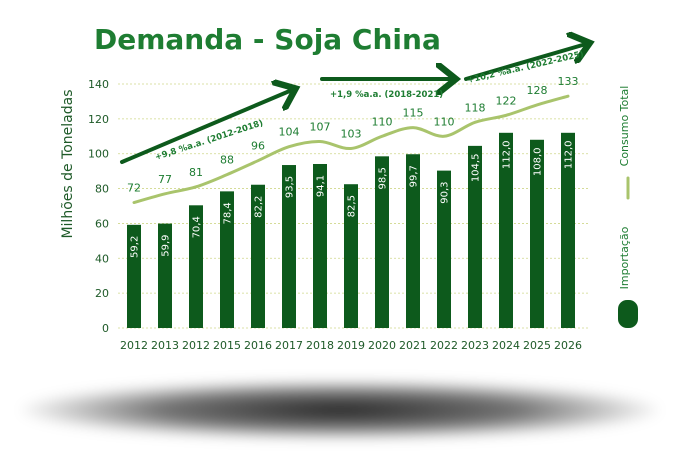  Describe the element at coordinates (444, 345) in the screenshot. I see `x-tick-label: 2022` at that location.